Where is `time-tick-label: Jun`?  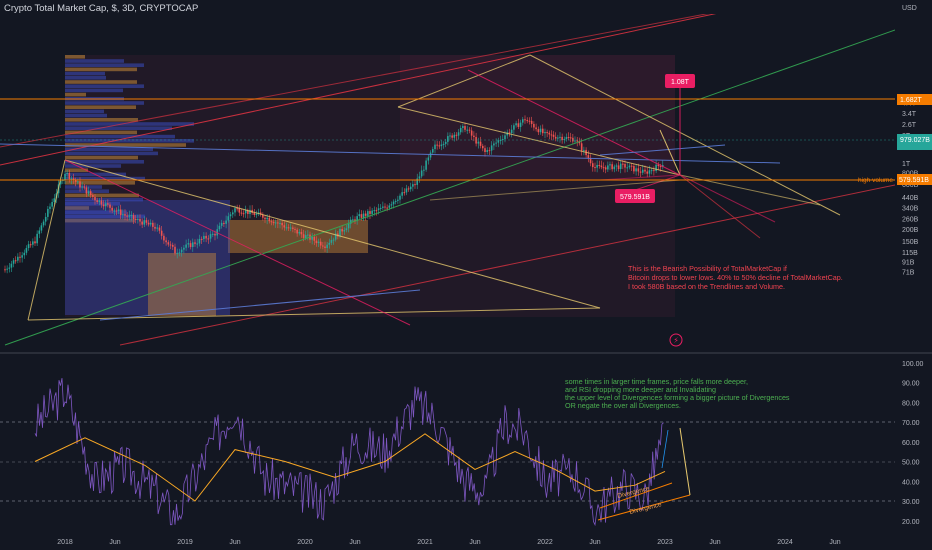 time-tick-label: Jun is located at coordinates (474, 542).